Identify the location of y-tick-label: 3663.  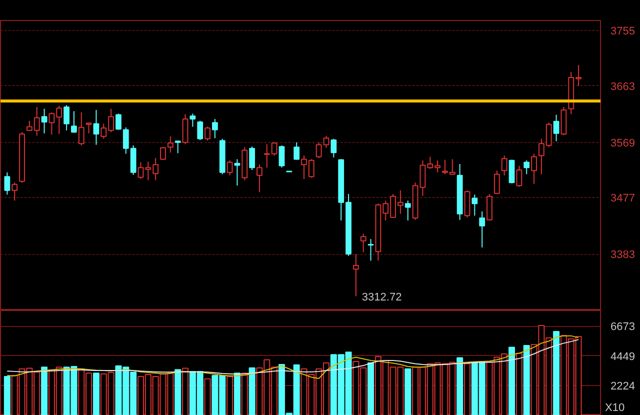
(622, 86).